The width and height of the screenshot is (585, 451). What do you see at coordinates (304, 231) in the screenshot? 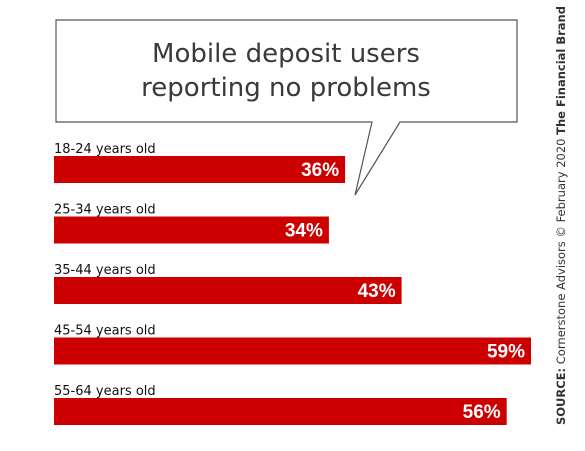
I see `bar-value-label: 34%` at bounding box center [304, 231].